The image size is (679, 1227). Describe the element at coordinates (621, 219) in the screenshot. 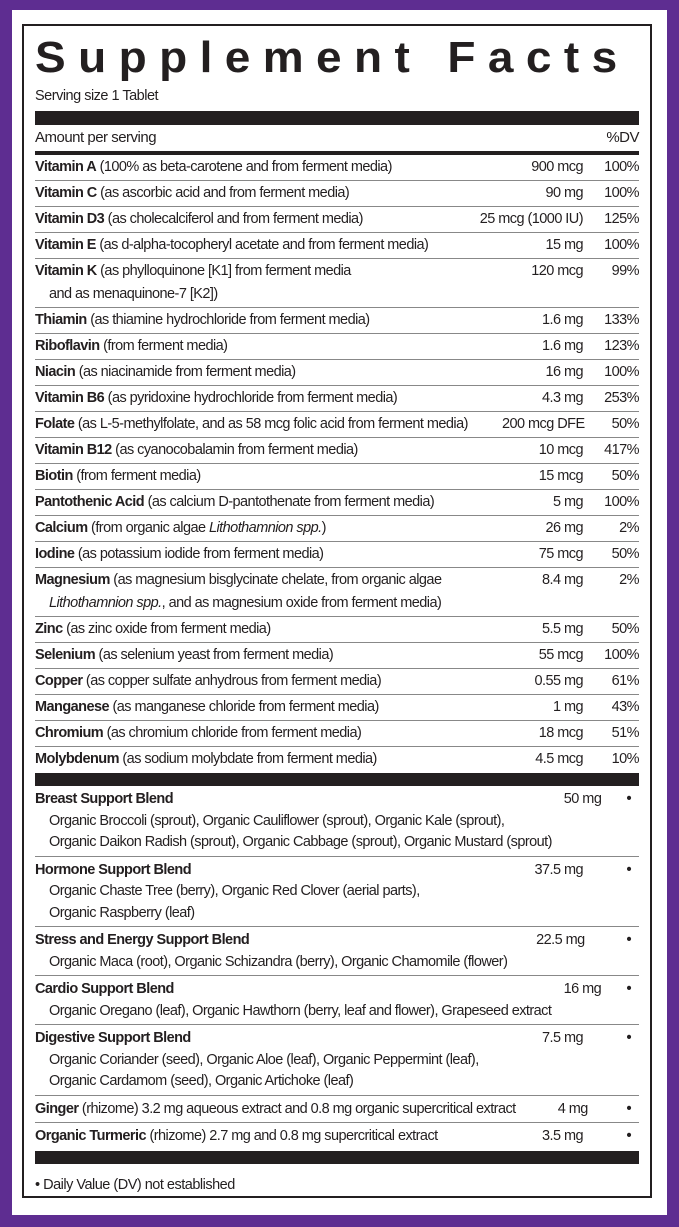

I see `nutrient-dv: 125%` at that location.